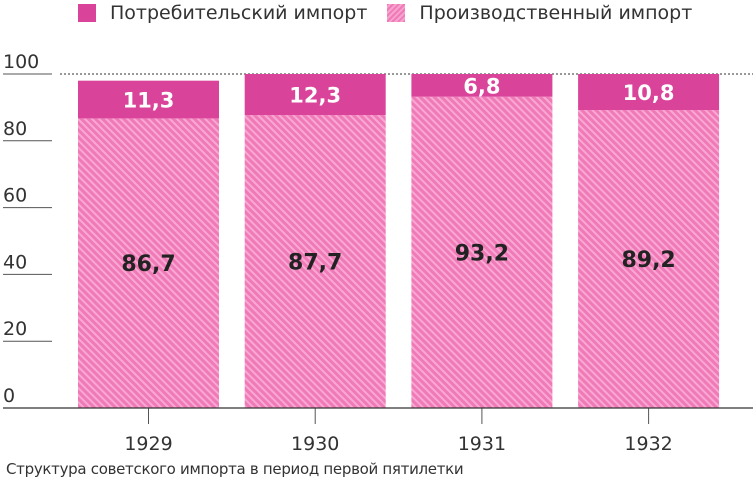 This screenshot has width=753, height=482. I want to click on bar-production-1929, so click(148, 263).